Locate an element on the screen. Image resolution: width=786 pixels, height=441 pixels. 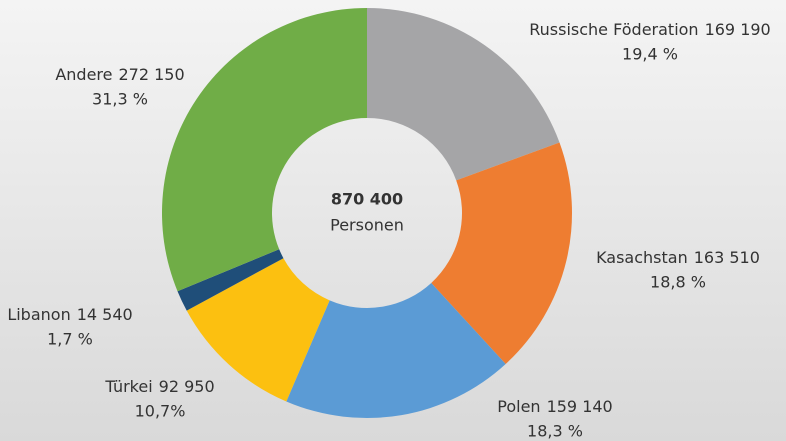
category-name: Türkei is located at coordinates (128, 386).